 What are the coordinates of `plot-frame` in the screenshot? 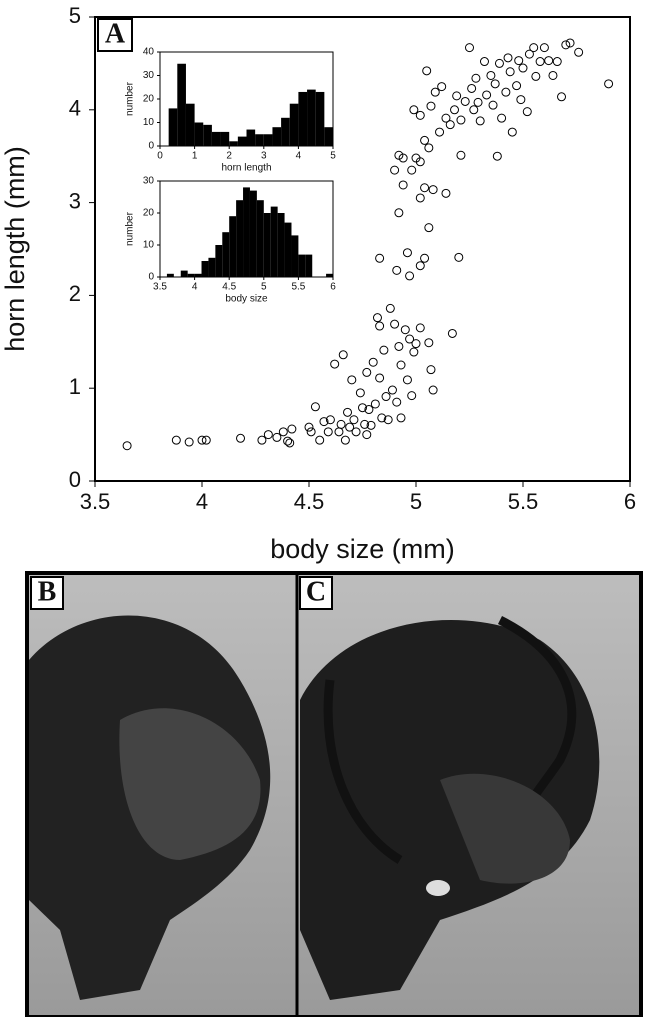 It's located at (246, 229).